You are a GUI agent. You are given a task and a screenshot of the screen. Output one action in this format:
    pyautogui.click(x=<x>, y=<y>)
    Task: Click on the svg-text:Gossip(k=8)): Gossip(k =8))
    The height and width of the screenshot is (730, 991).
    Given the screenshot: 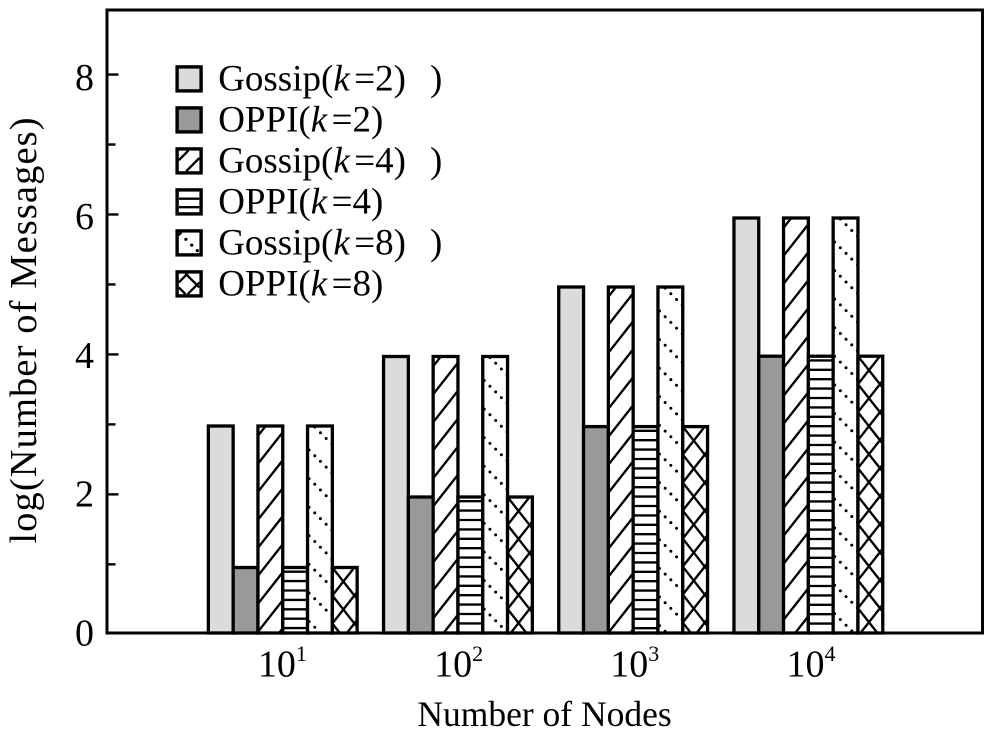 What is the action you would take?
    pyautogui.click(x=330, y=242)
    